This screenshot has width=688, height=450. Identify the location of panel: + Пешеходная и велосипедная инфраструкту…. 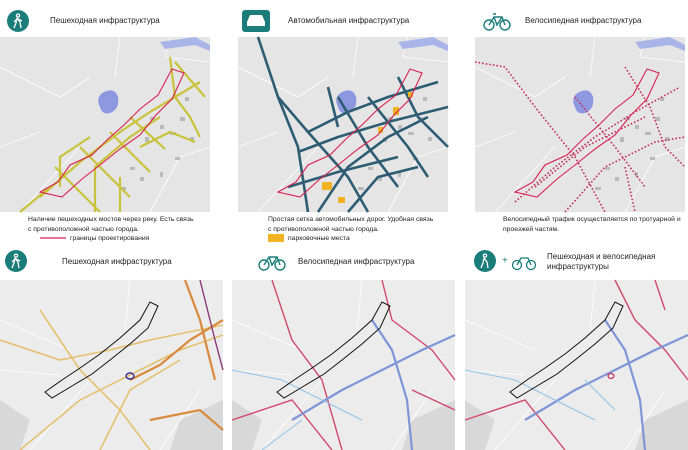
(576, 350).